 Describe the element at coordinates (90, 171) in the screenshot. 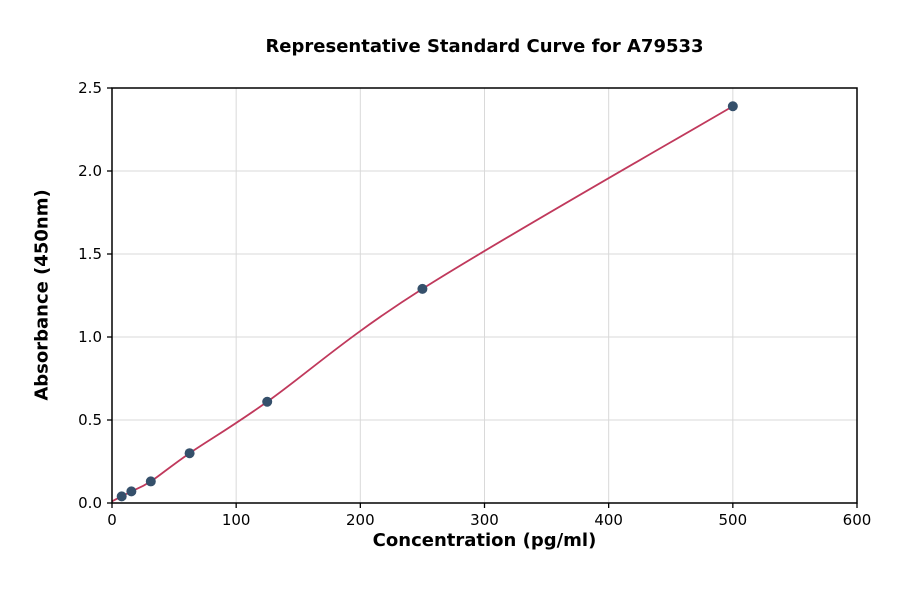

I see `y-tick-label: 2.0` at that location.